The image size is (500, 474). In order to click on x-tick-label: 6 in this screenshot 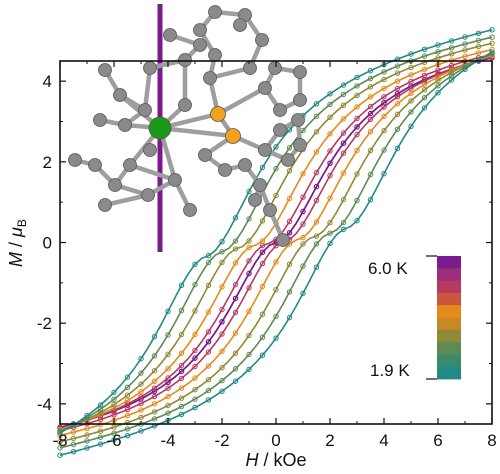, I will do `click(437, 440)`.